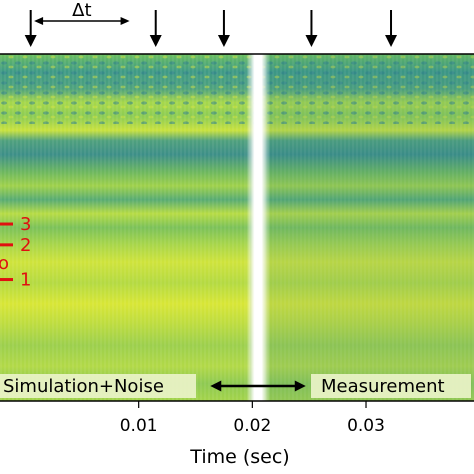 Image resolution: width=474 pixels, height=474 pixels. Describe the element at coordinates (83, 386) in the screenshot. I see `simulation-label: Simulation+Noise` at that location.